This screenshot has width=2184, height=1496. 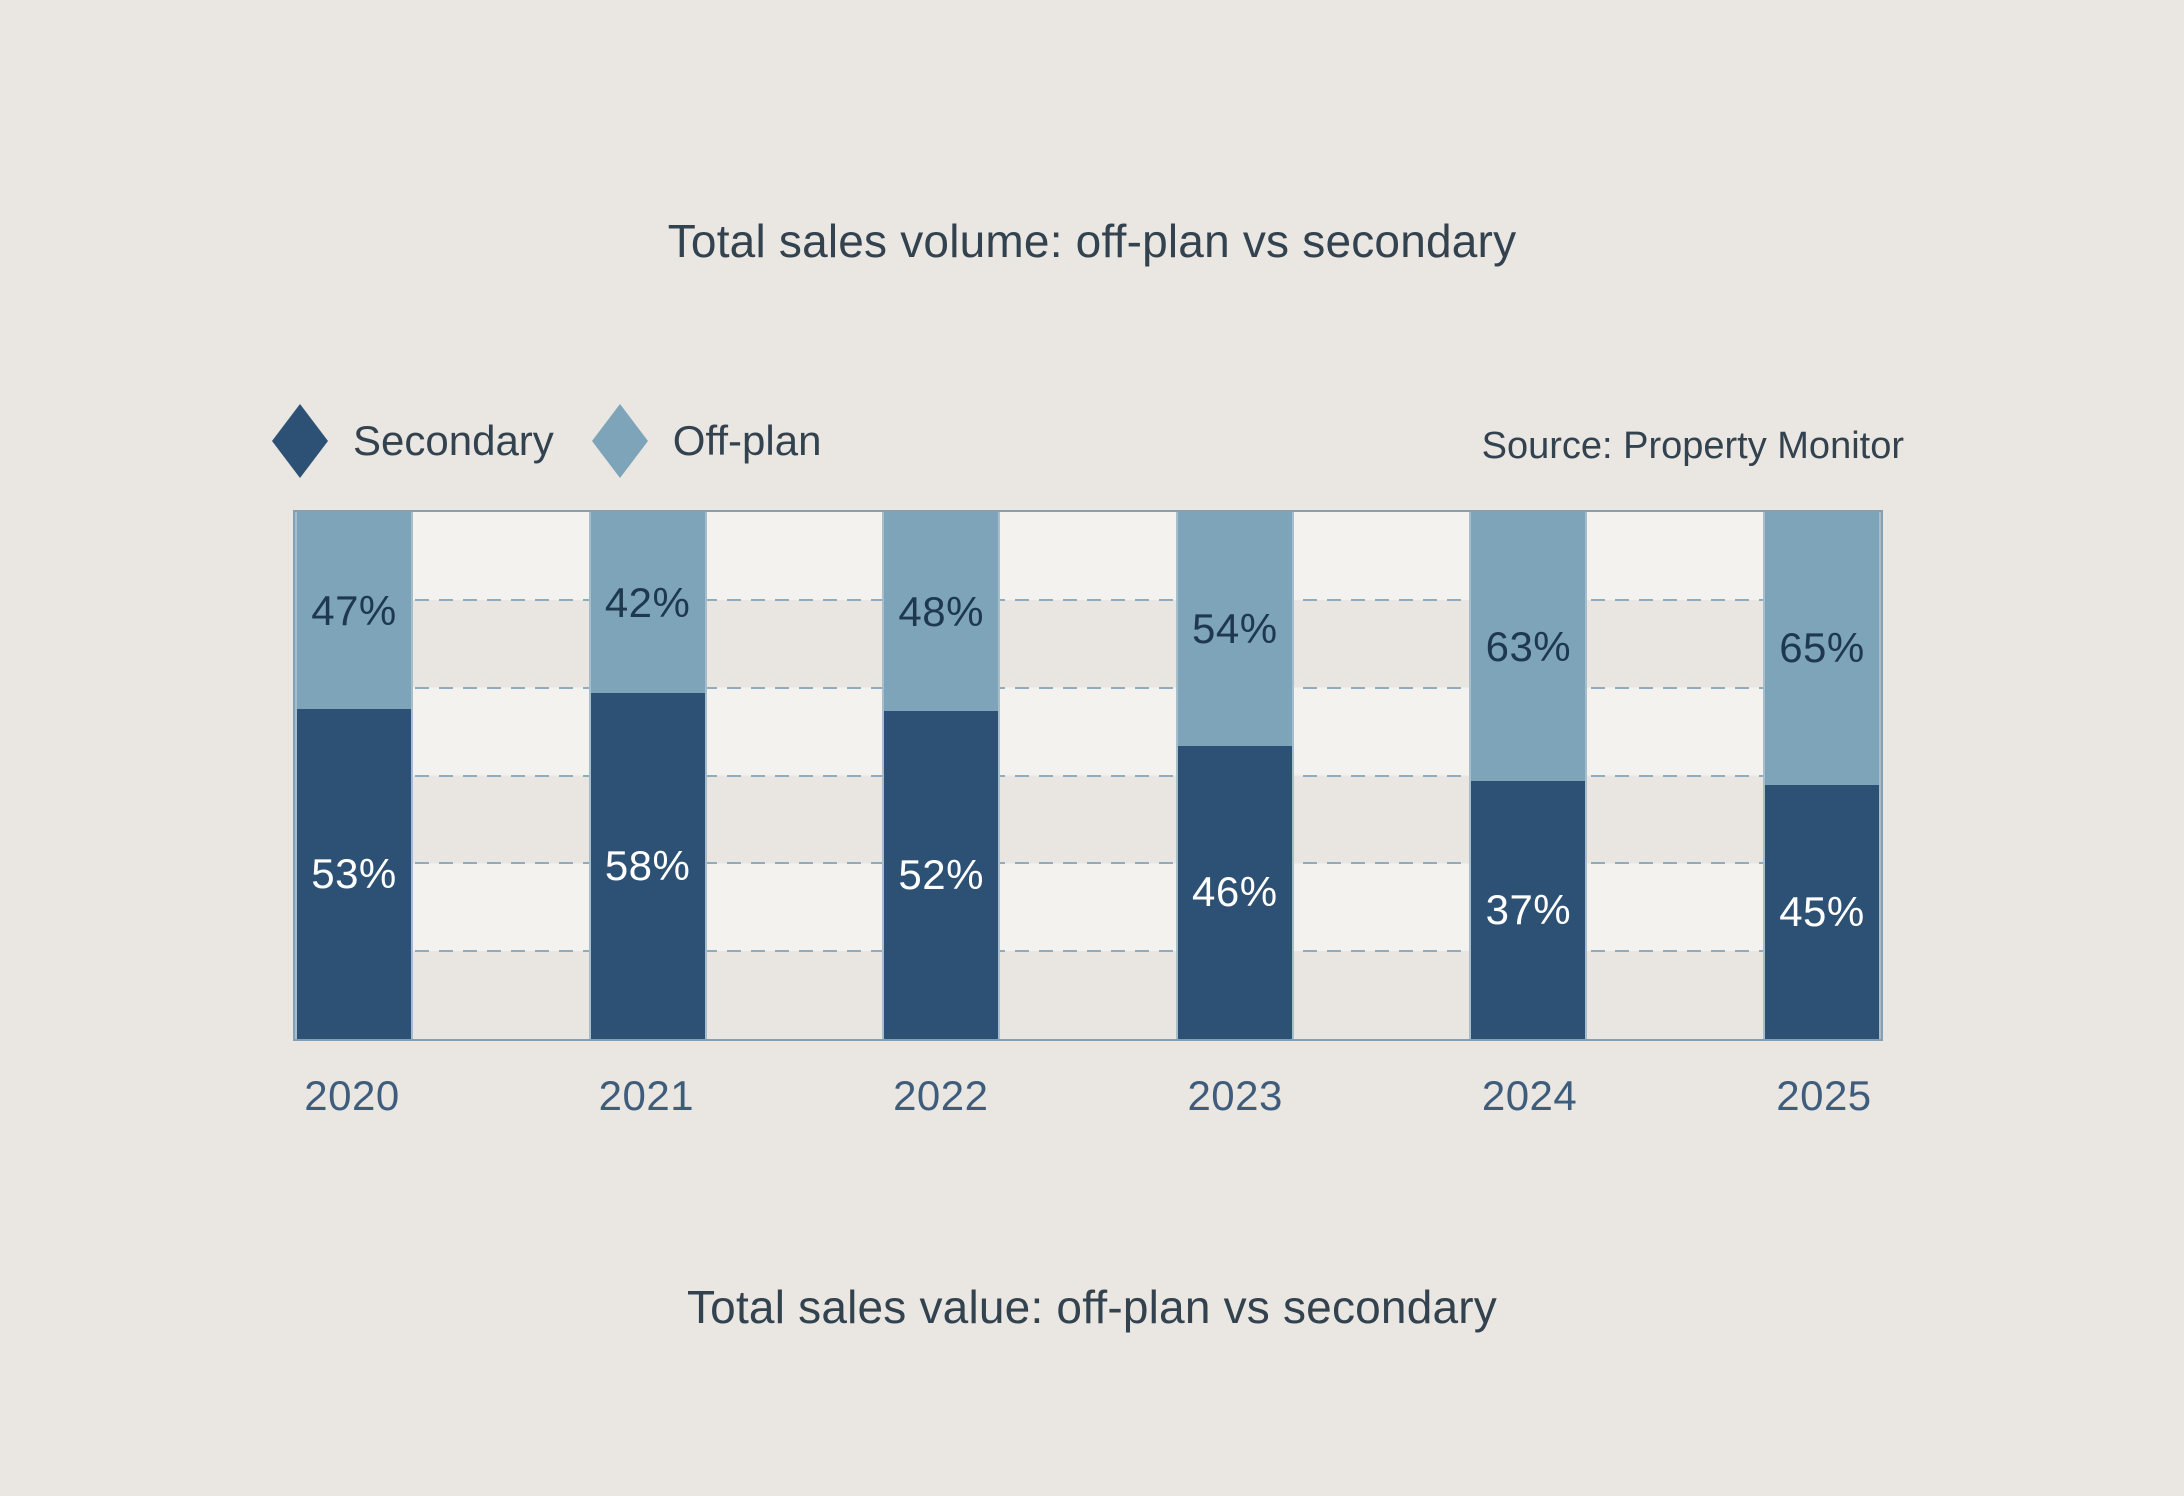 I want to click on legend-item-secondary: Secondary, so click(x=413, y=441).